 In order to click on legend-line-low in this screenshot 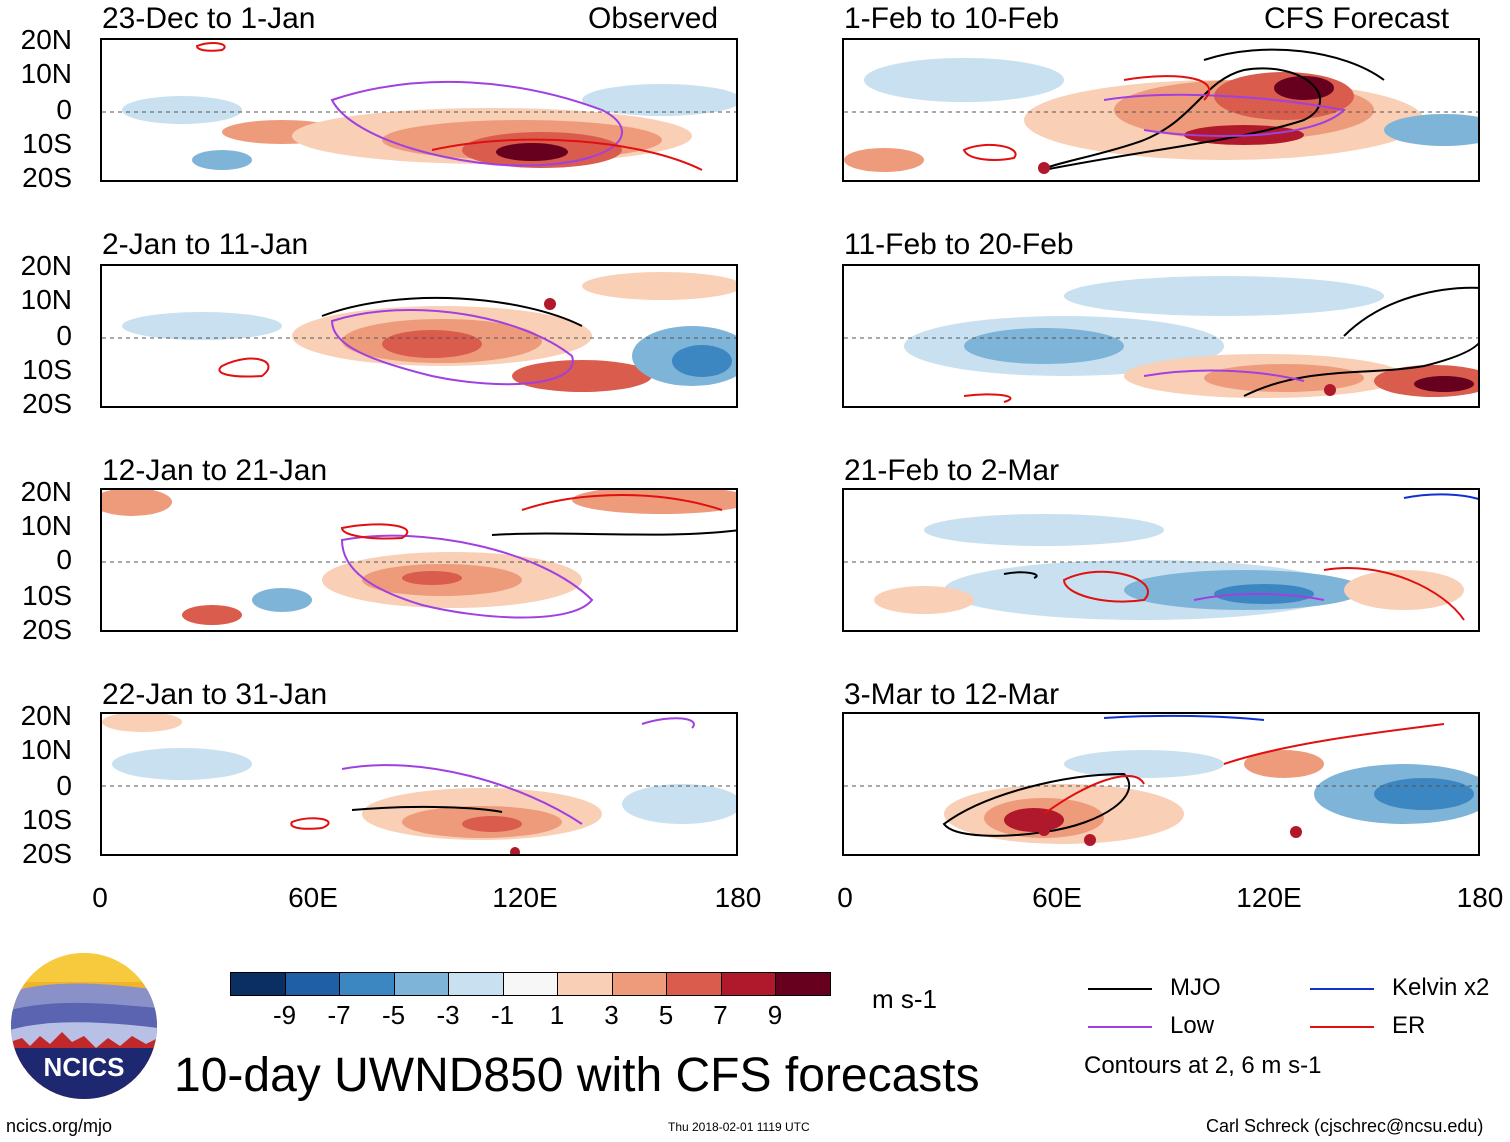, I will do `click(1120, 1027)`.